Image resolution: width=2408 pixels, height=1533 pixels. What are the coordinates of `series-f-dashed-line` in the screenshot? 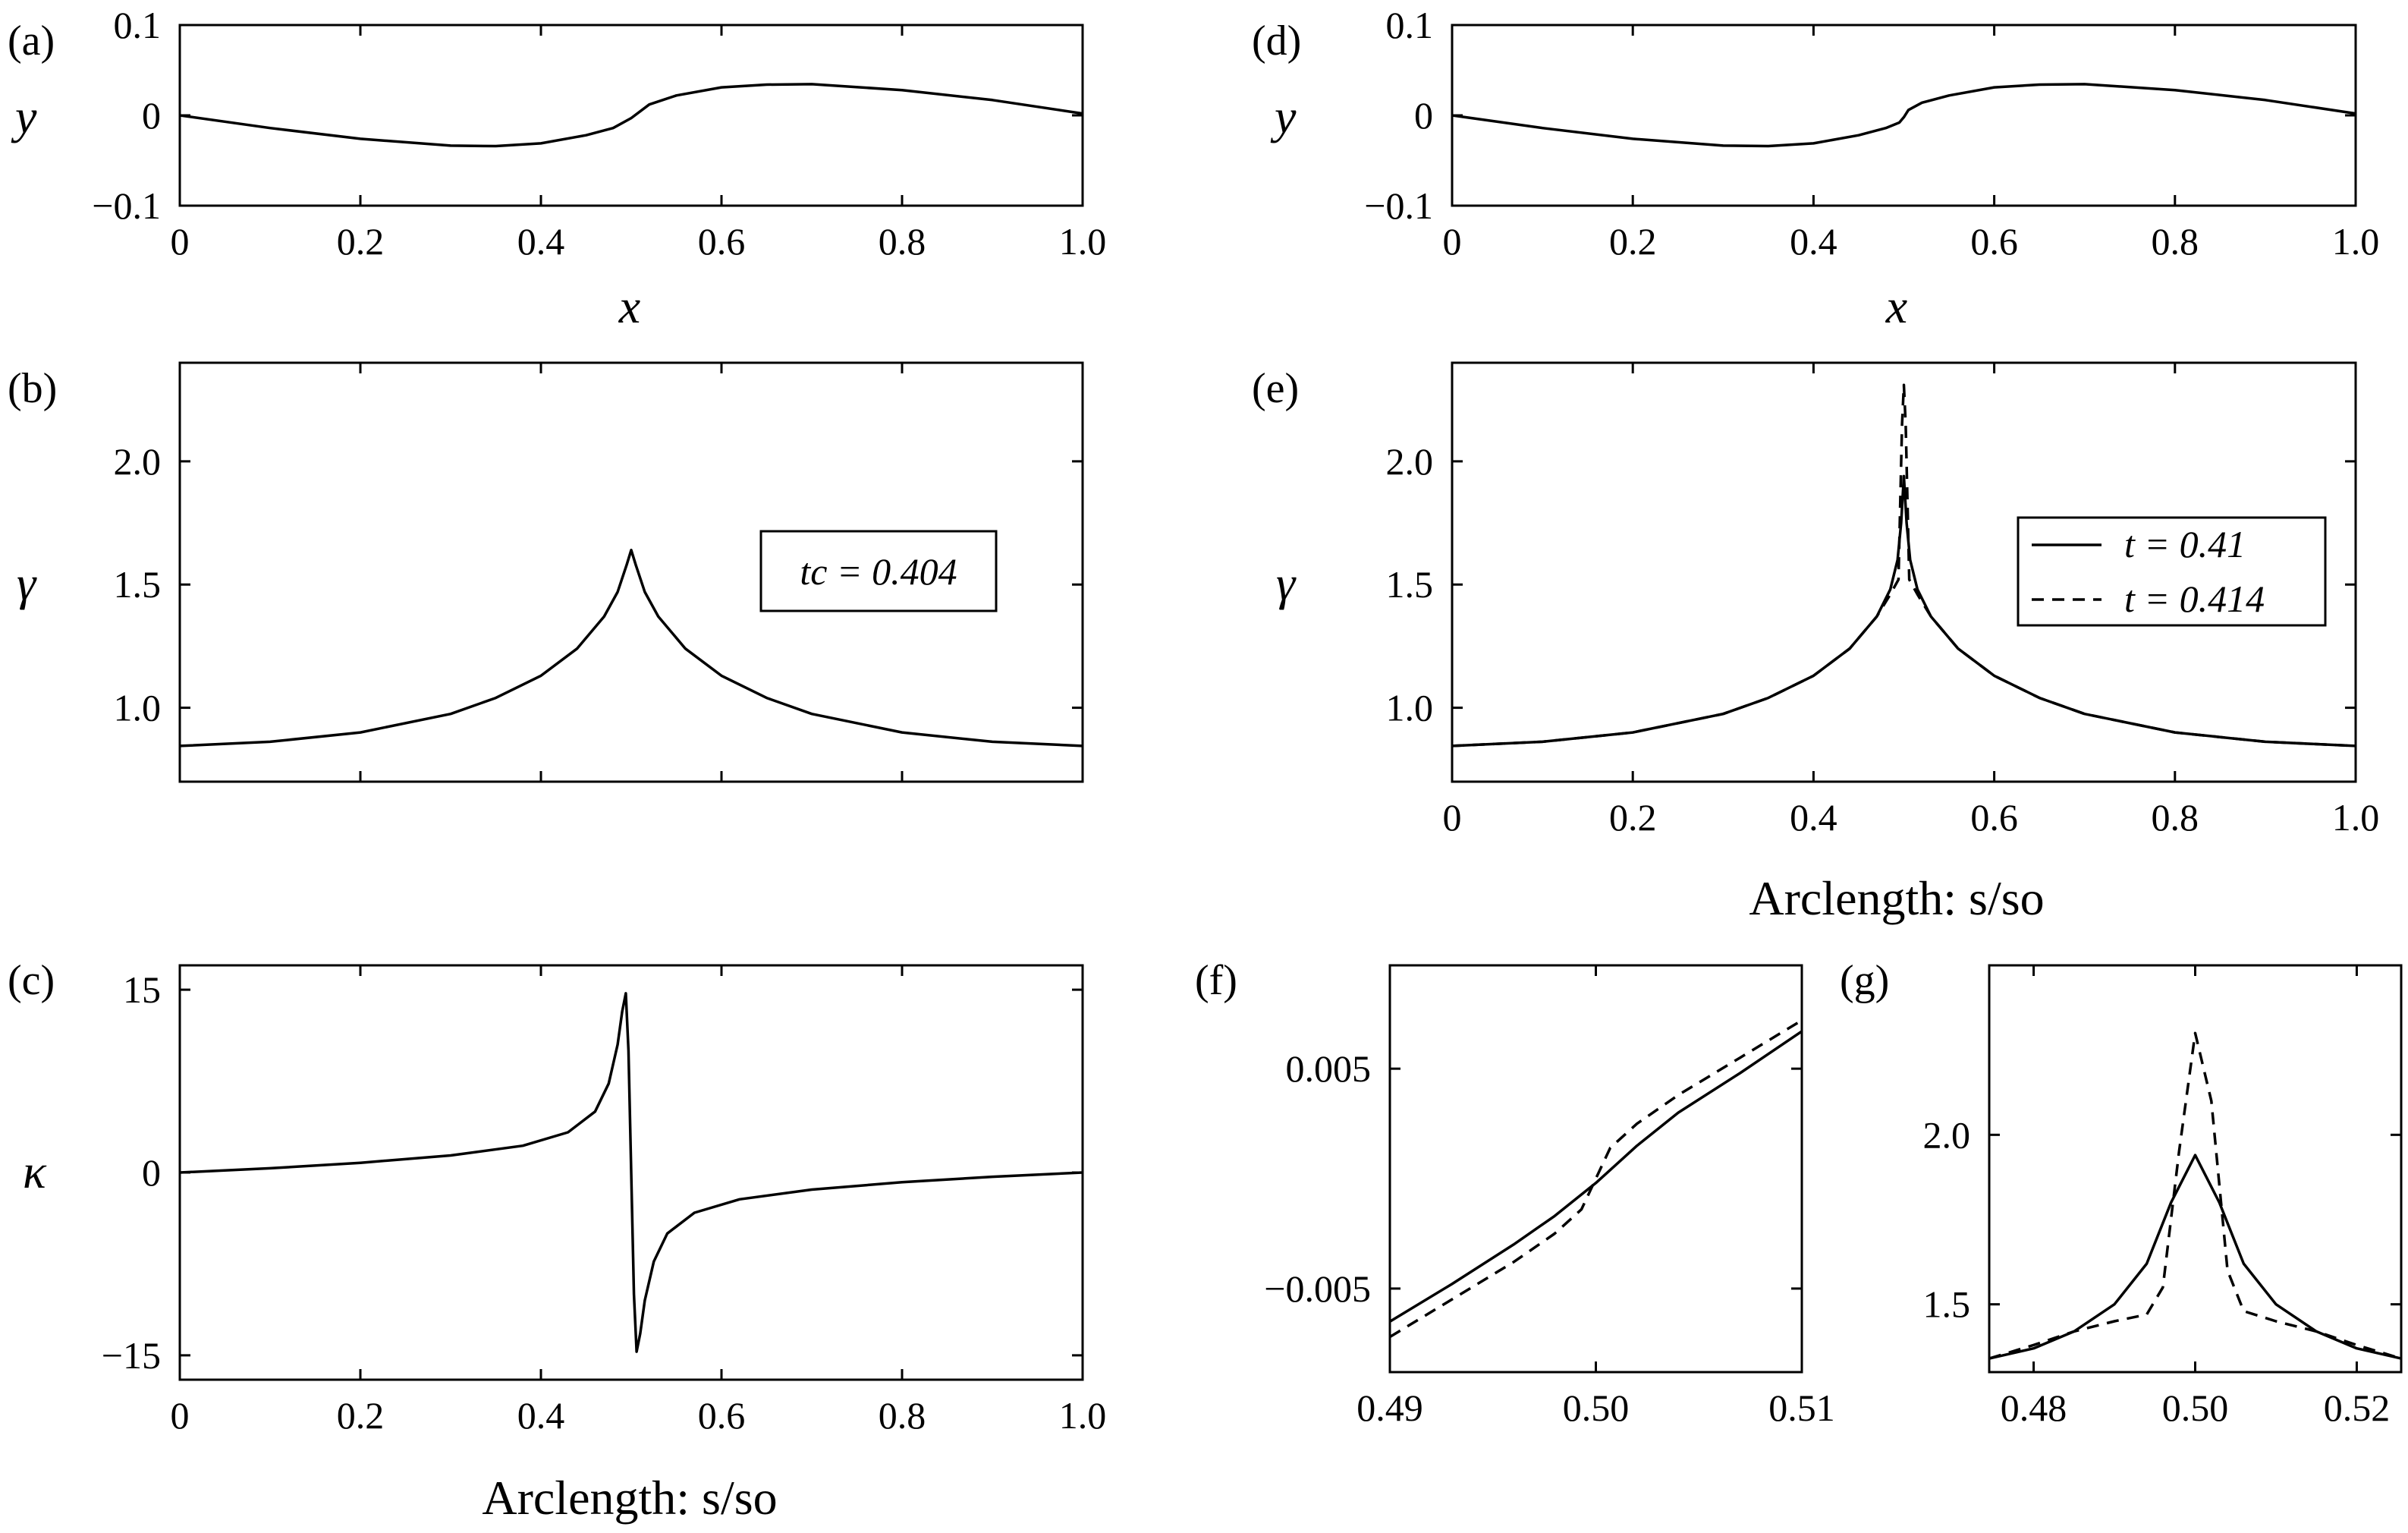 It's located at (1596, 1178).